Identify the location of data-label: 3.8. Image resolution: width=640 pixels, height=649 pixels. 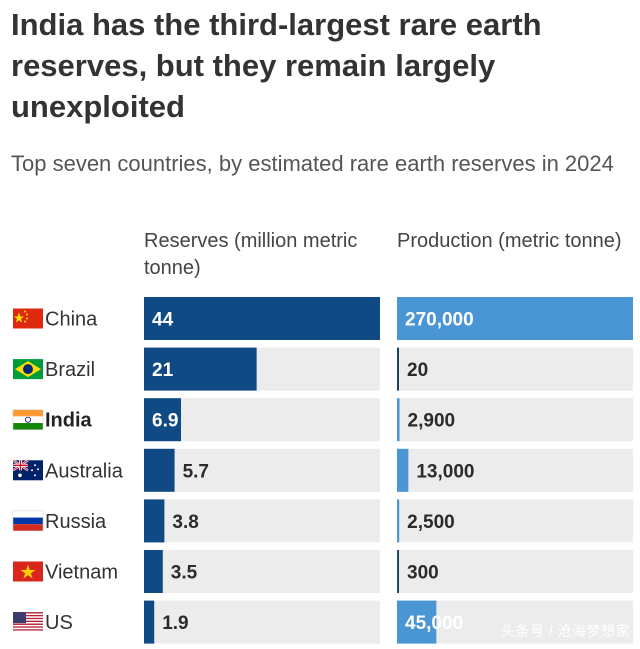
(185, 522).